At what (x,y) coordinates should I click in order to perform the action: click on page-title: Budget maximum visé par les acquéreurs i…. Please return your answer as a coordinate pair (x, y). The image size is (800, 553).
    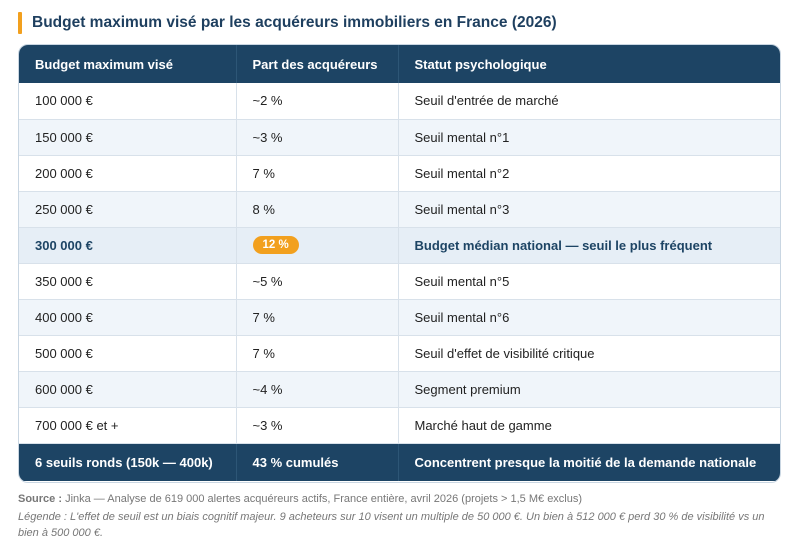
    Looking at the image, I should click on (294, 22).